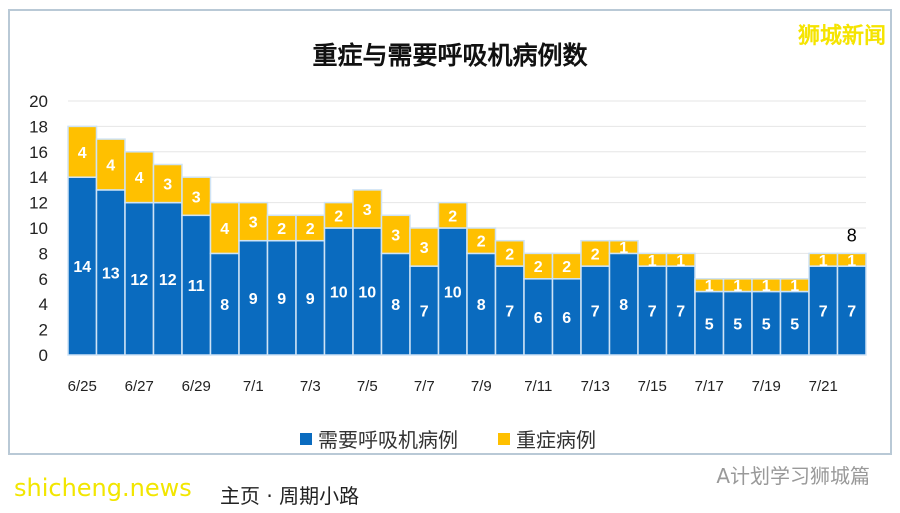 The width and height of the screenshot is (900, 513). I want to click on y-tick-label: 6, so click(43, 279).